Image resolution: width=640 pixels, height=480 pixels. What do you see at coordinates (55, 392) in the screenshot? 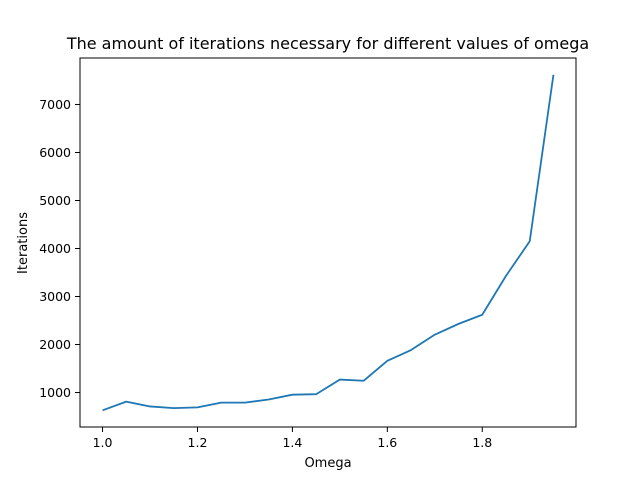
I see `y-tick-label: 1000` at bounding box center [55, 392].